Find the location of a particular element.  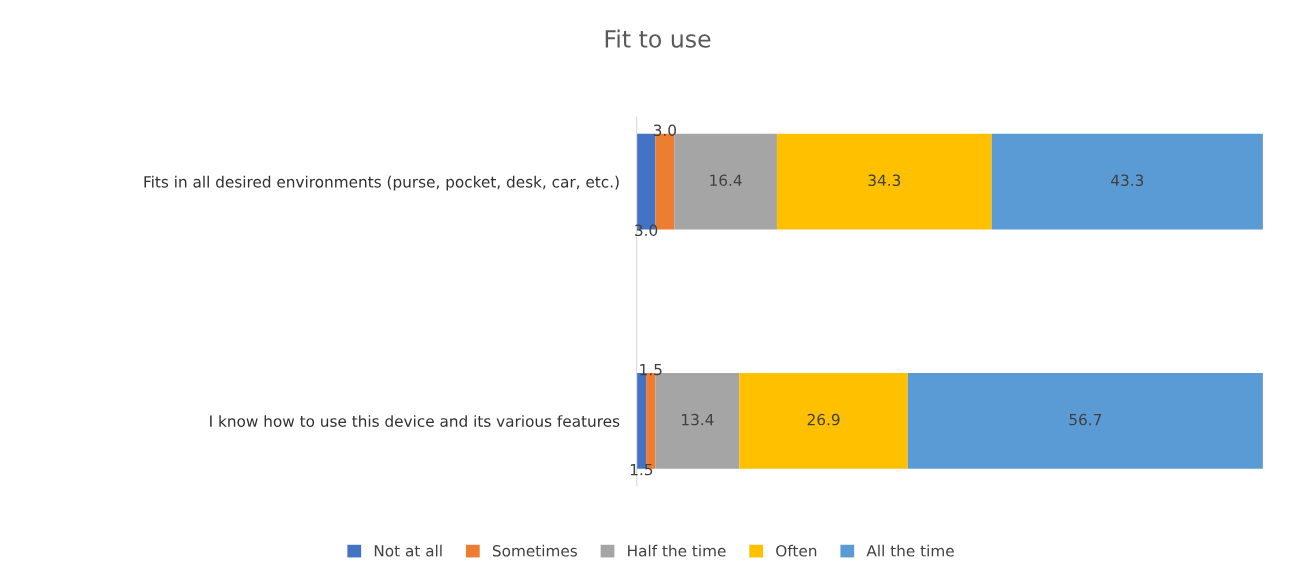

data-label: 34.3 is located at coordinates (884, 180).